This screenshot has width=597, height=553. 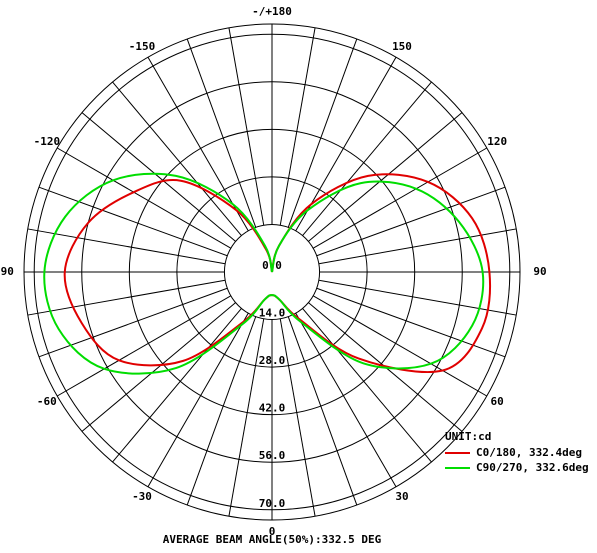 What do you see at coordinates (497, 141) in the screenshot?
I see `angle-tick-label: 120` at bounding box center [497, 141].